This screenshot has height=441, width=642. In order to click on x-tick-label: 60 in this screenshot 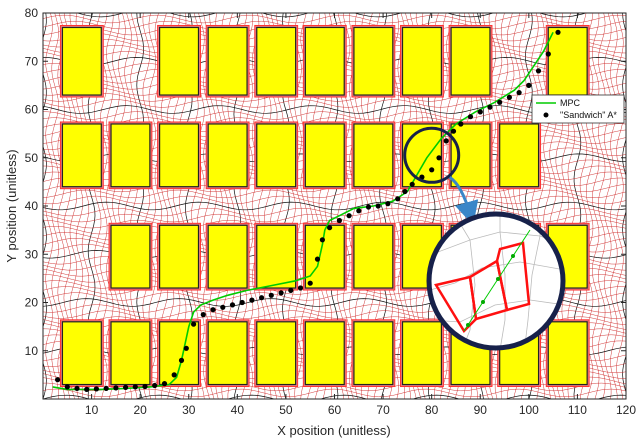, I will do `click(335, 410)`.